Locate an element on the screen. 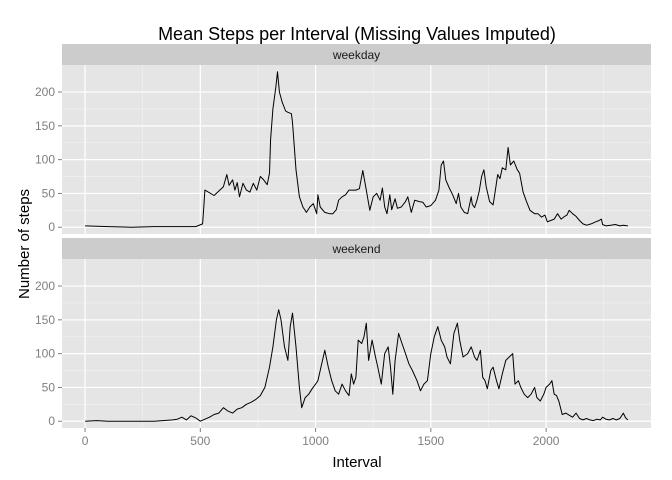 This screenshot has height=480, width=672. facet-strip-label: weekend is located at coordinates (355, 249).